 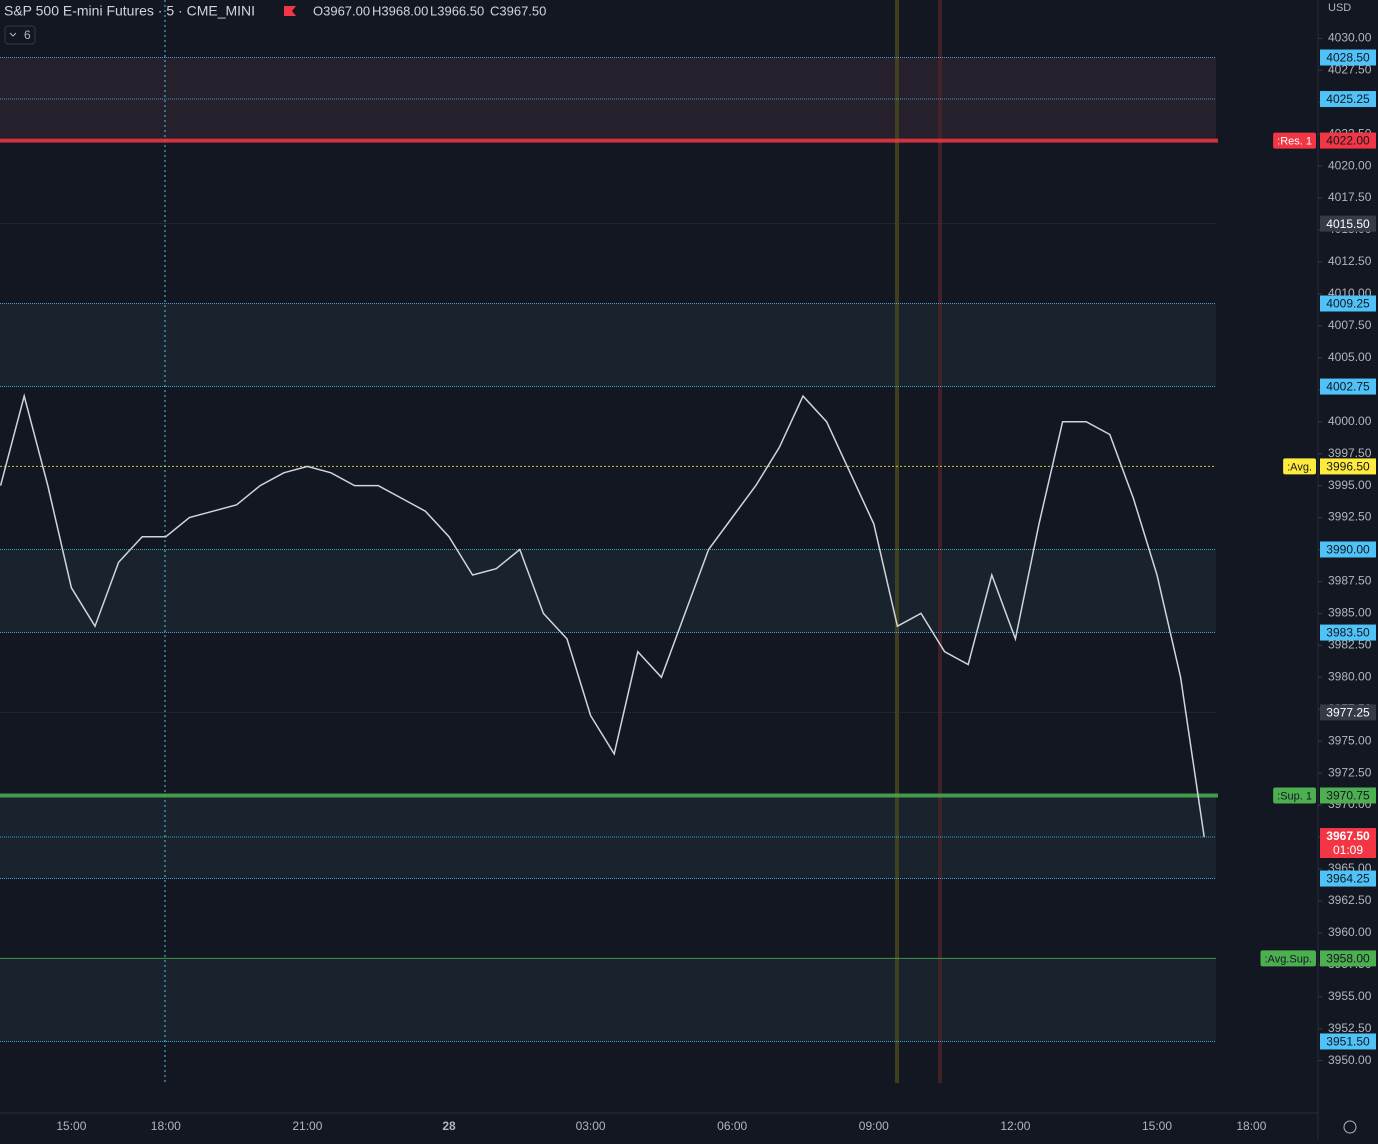 What do you see at coordinates (20, 35) in the screenshot?
I see `indicator-toggle` at bounding box center [20, 35].